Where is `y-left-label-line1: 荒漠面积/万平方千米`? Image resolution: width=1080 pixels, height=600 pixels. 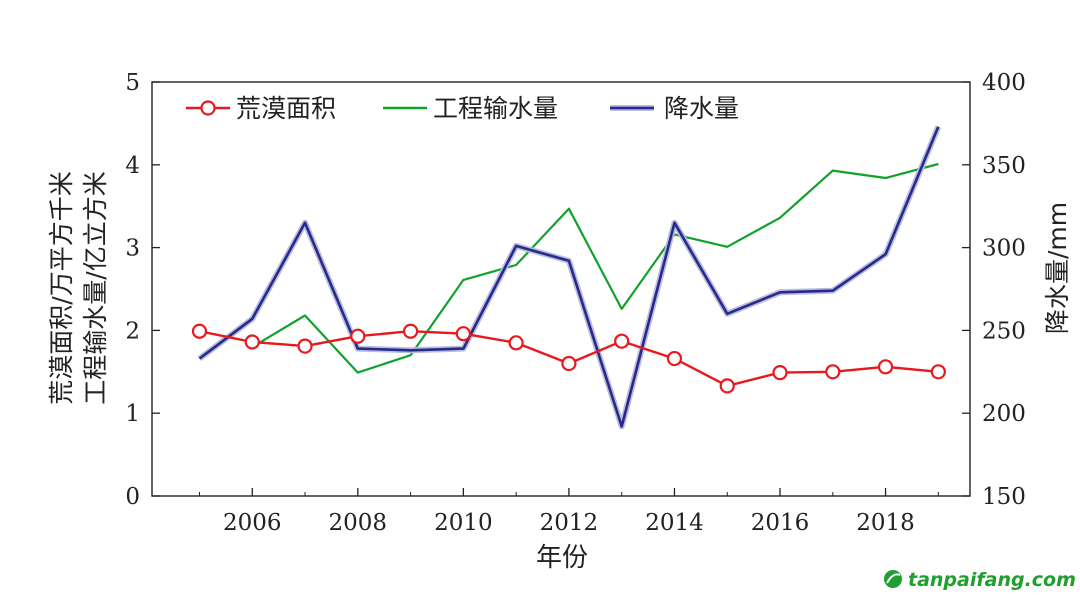 y-left-label-line1: 荒漠面积/万平方千米 is located at coordinates (61, 287).